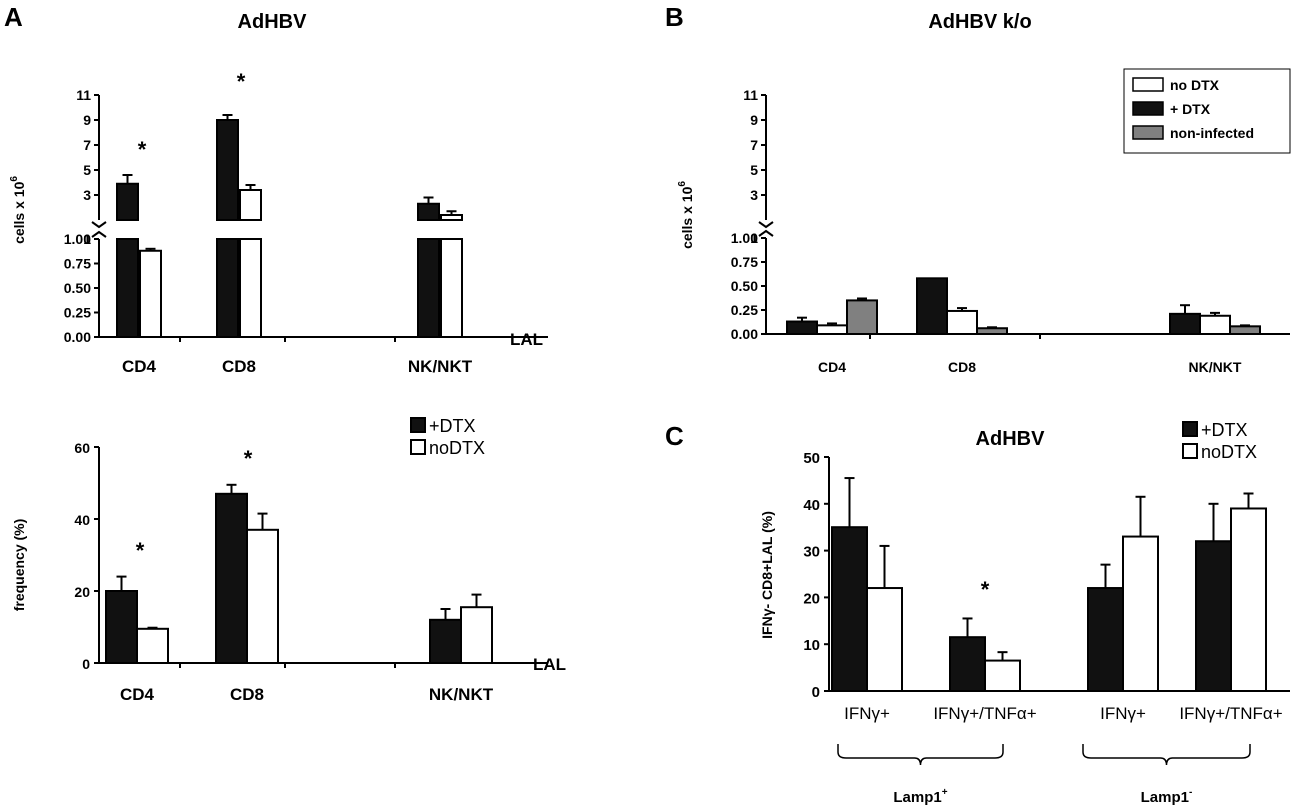 This screenshot has height=809, width=1298. Describe the element at coordinates (767, 575) in the screenshot. I see `c-y-label: IFNγ- CD8+LAL (%)` at that location.